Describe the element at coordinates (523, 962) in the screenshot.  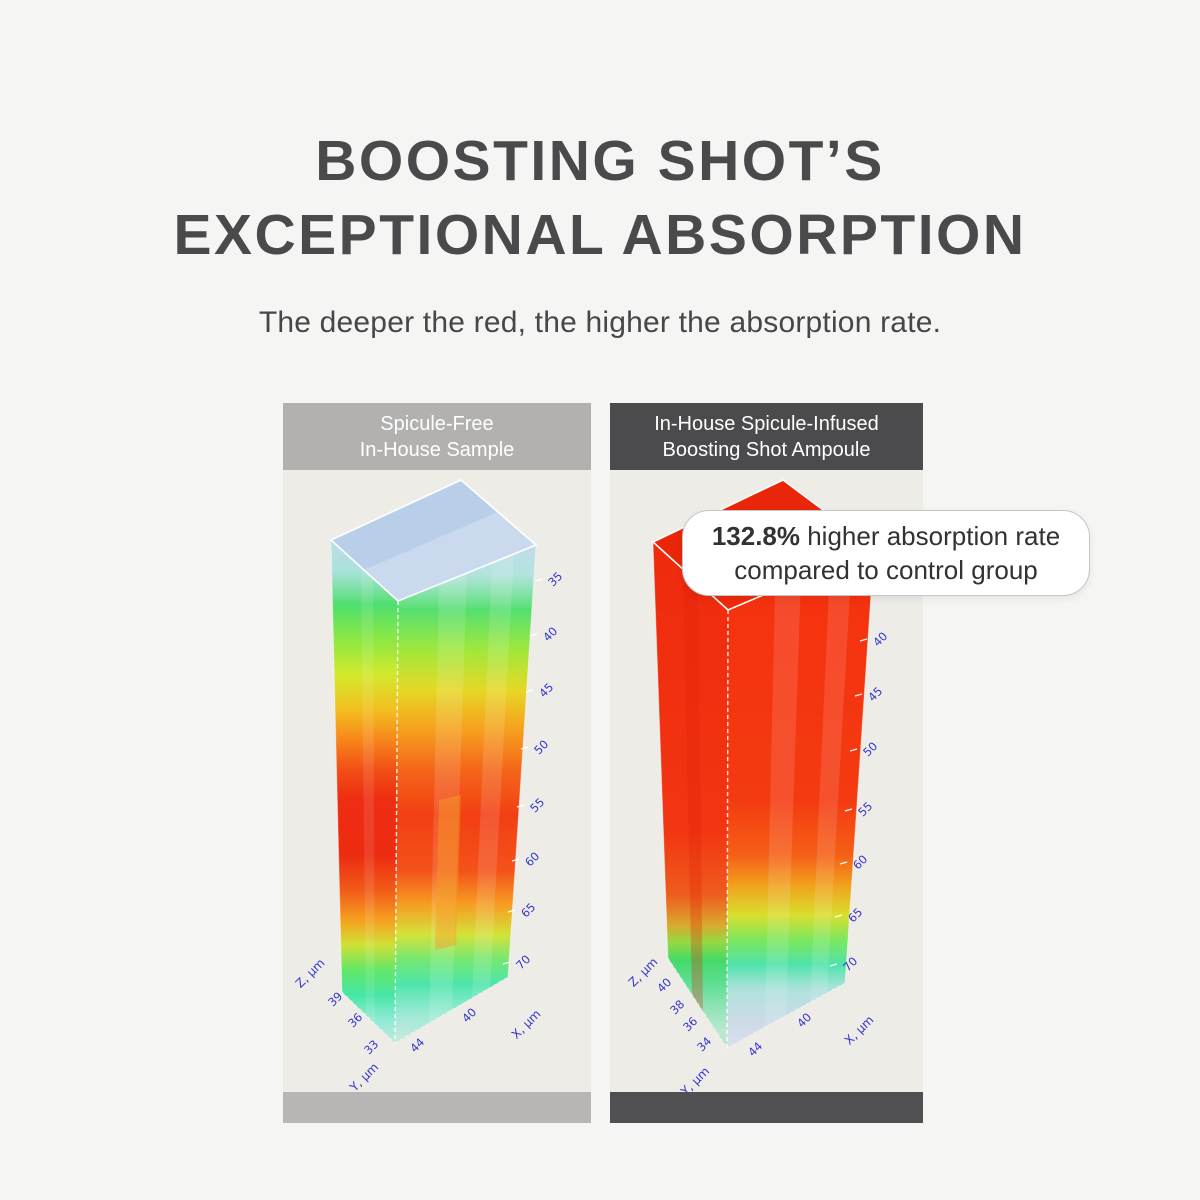
I see `z-tick-label: 70` at that location.